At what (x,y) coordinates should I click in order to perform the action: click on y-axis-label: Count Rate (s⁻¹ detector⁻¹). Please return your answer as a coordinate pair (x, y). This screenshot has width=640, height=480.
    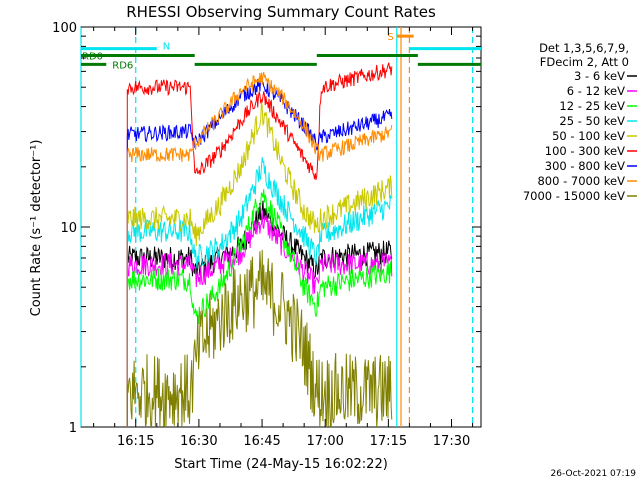
    Looking at the image, I should click on (36, 228).